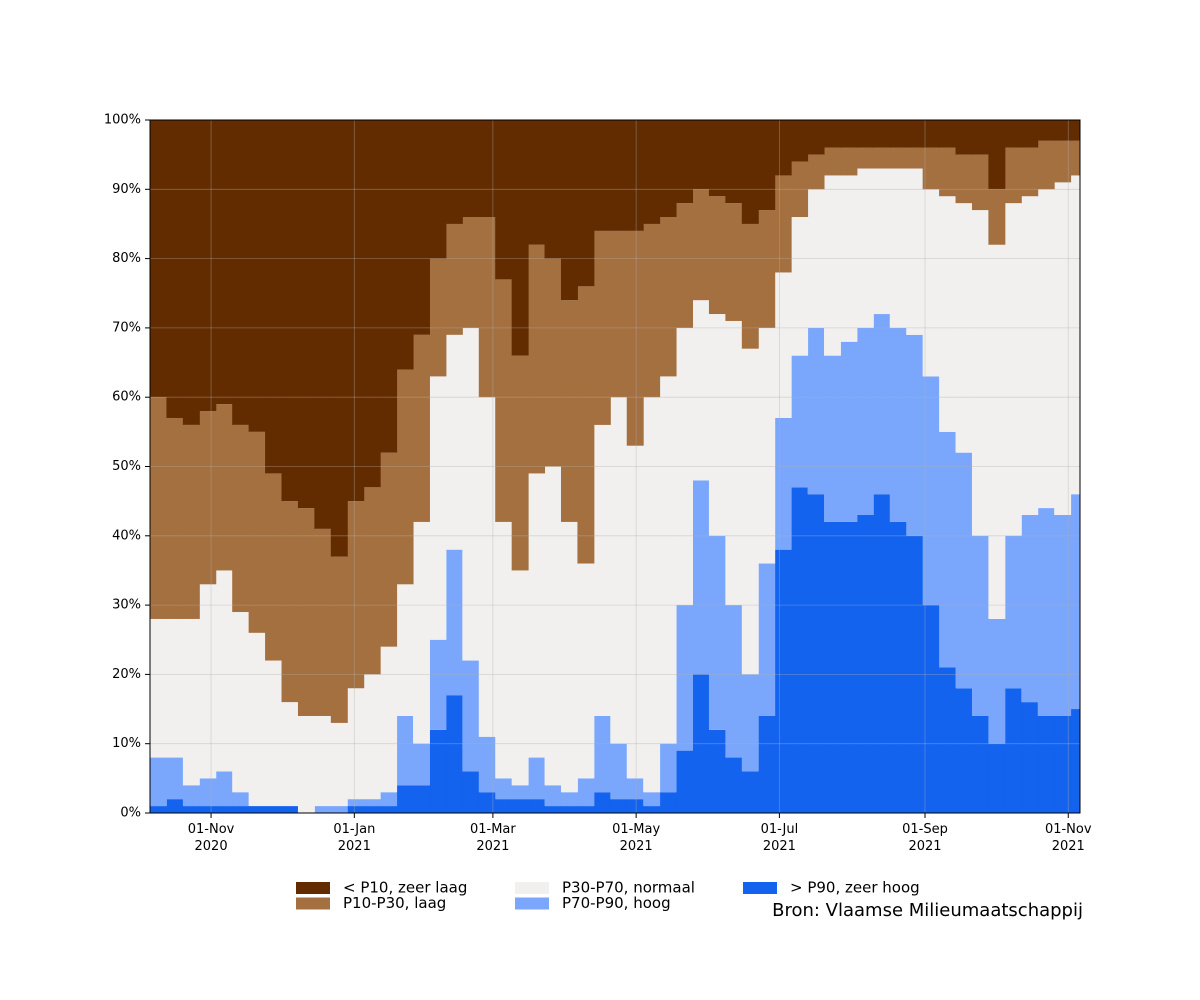 This screenshot has width=1200, height=1000. What do you see at coordinates (532, 903) in the screenshot?
I see `legend-swatch` at bounding box center [532, 903].